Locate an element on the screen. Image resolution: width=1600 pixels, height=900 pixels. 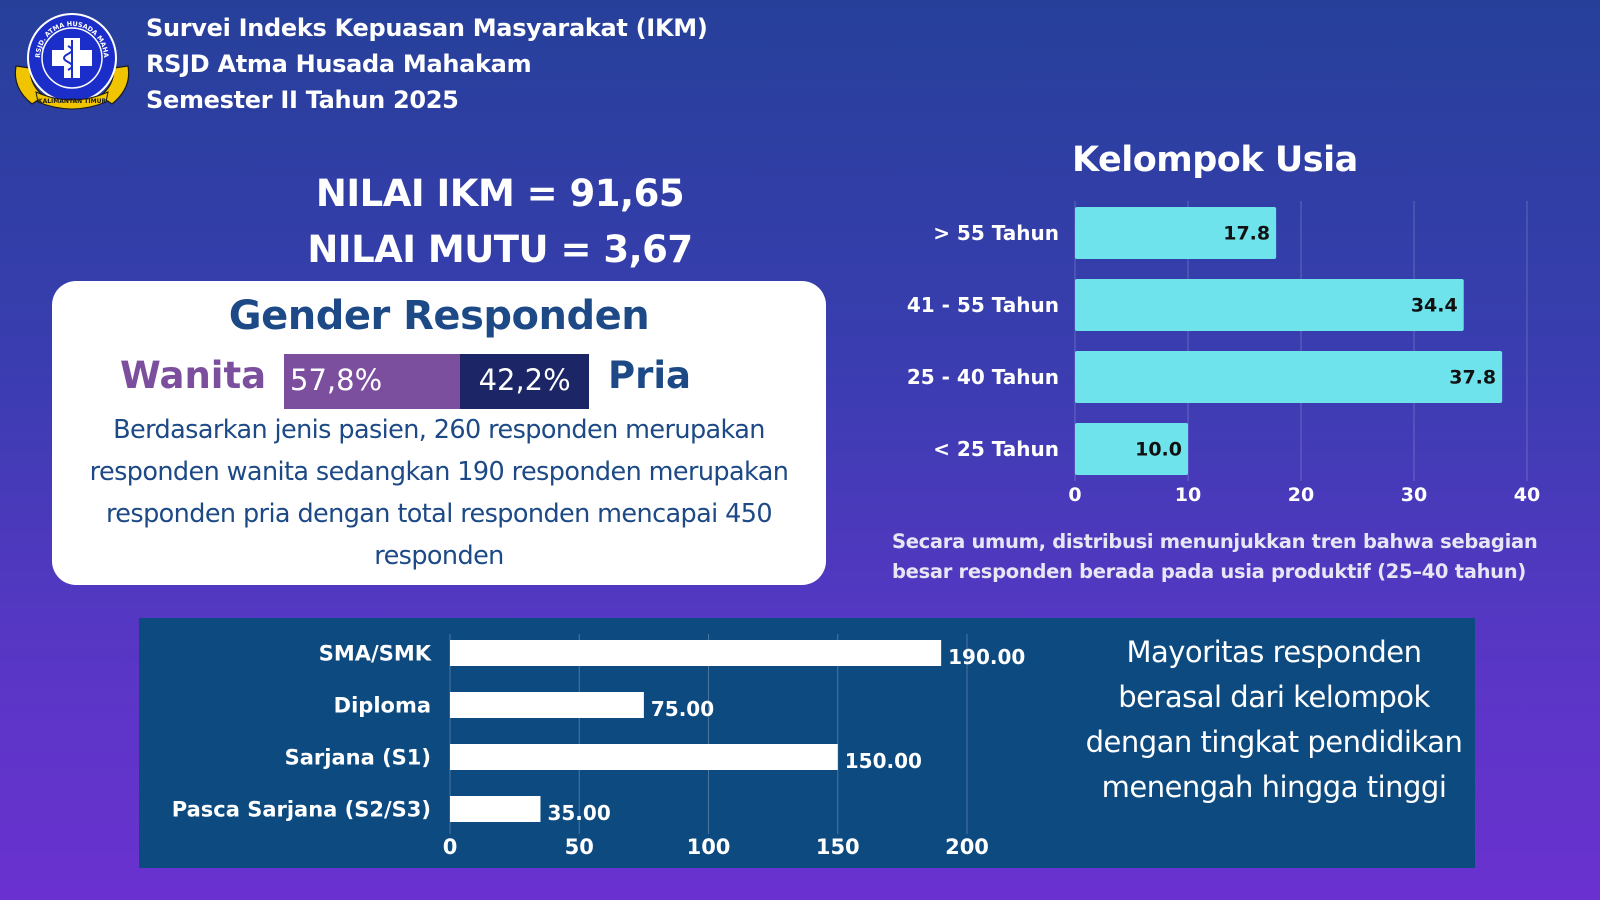
x-tick-label-2: 20 is located at coordinates (1301, 495).